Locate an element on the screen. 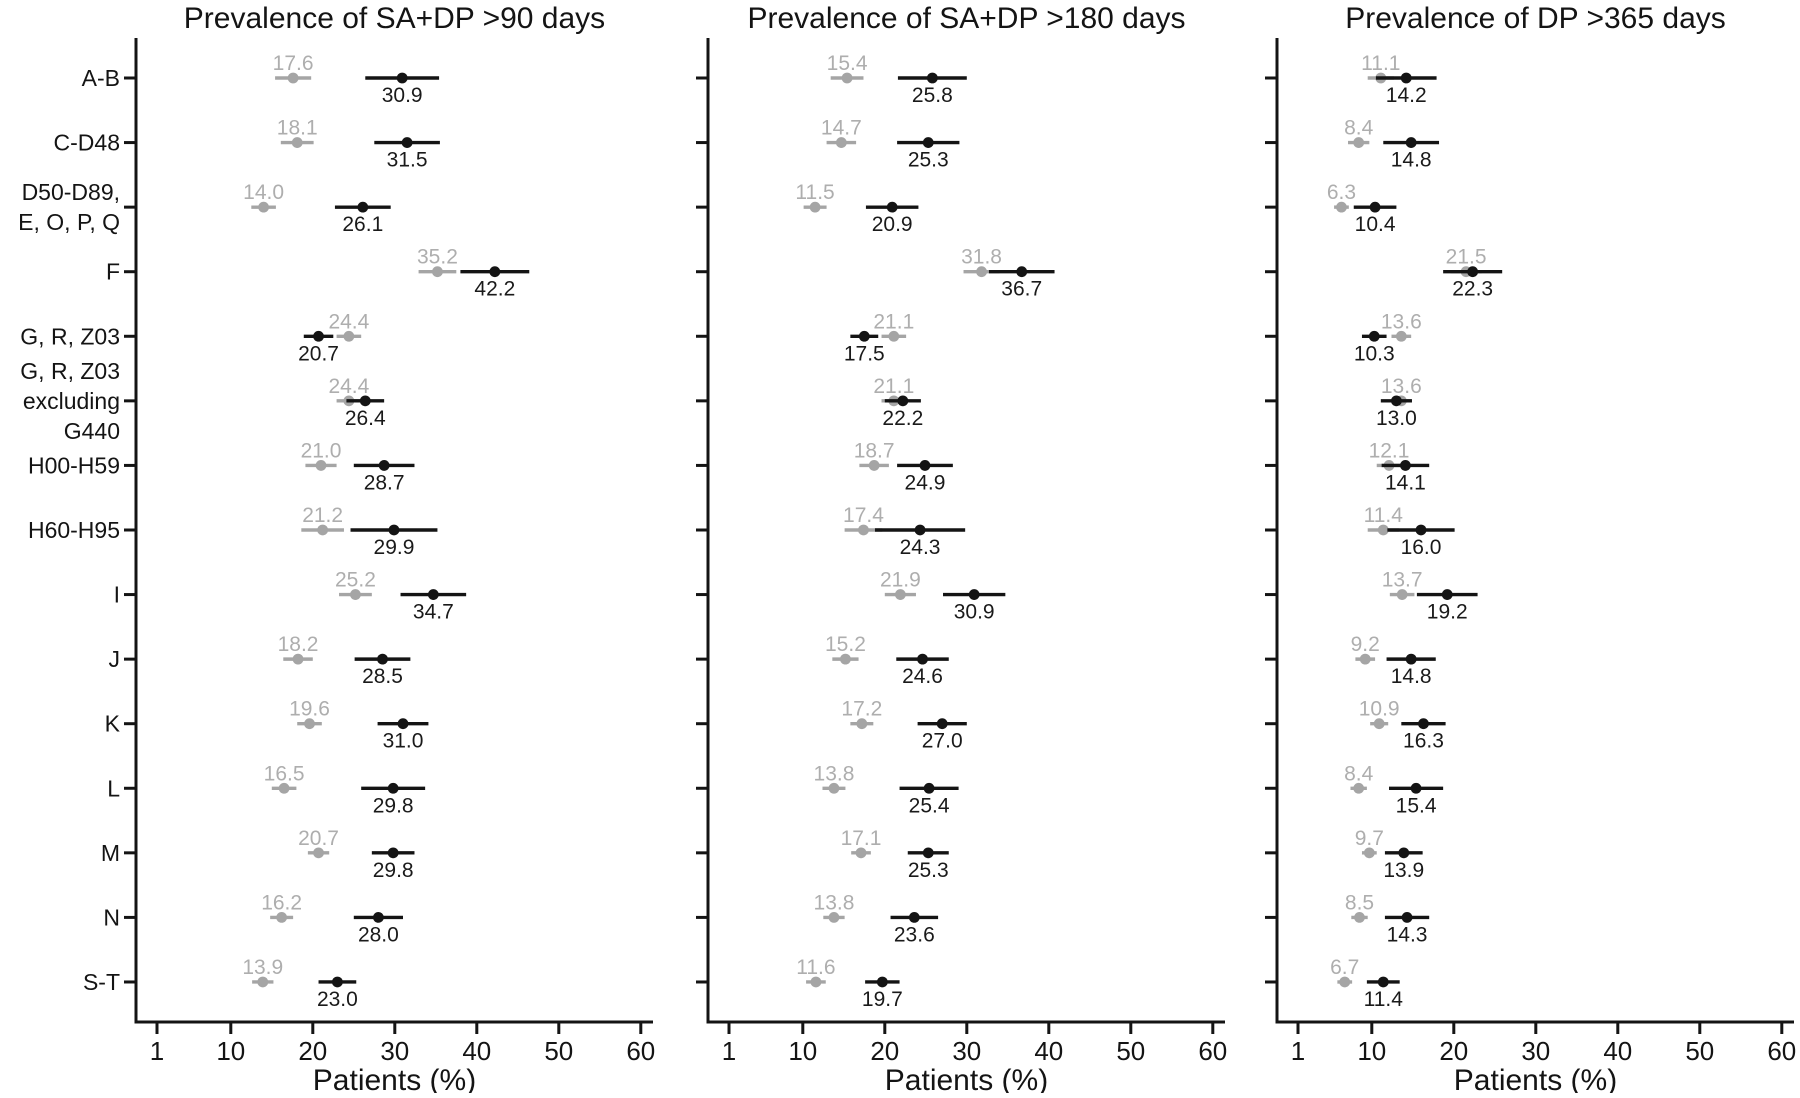 The image size is (1800, 1098). gray-value-label: 25.2 is located at coordinates (355, 580).